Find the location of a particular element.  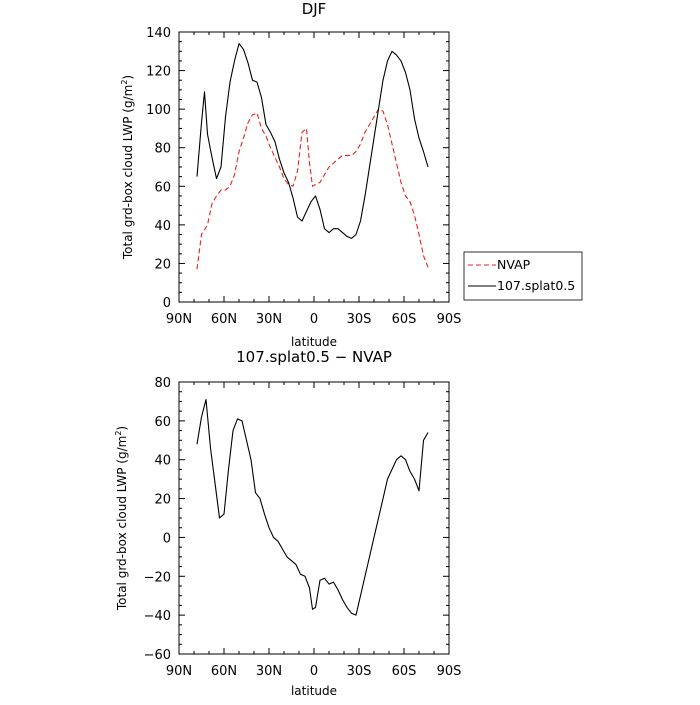

top-x-tick-label: 0 is located at coordinates (314, 319).